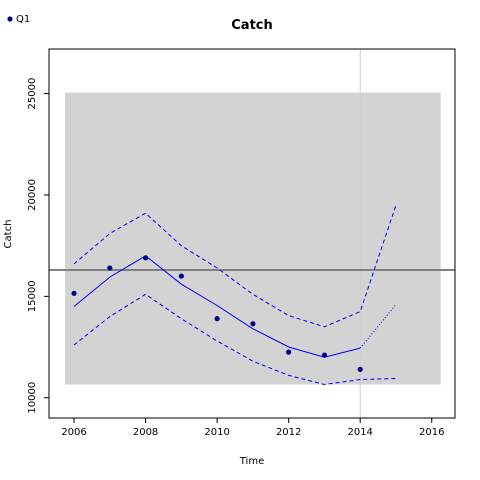  I want to click on x-tick-label: 2012, so click(288, 432).